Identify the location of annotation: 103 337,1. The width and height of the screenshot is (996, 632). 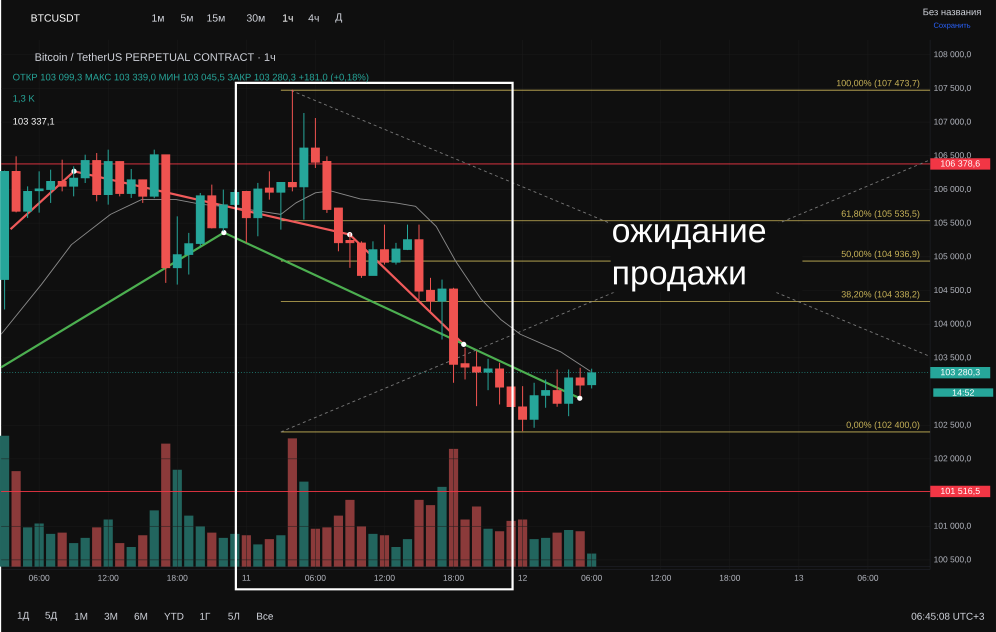
(33, 122).